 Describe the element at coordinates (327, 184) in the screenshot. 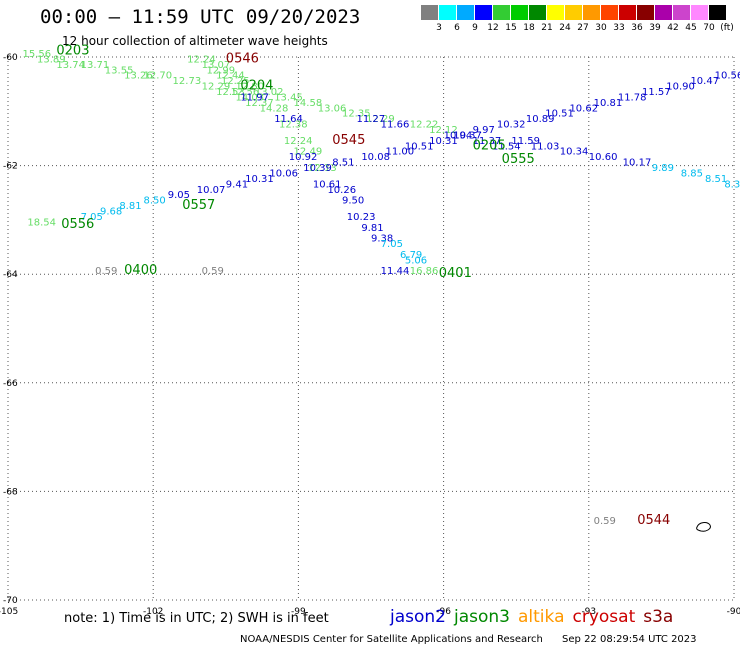

I see `wave-height-label: 10.61` at that location.